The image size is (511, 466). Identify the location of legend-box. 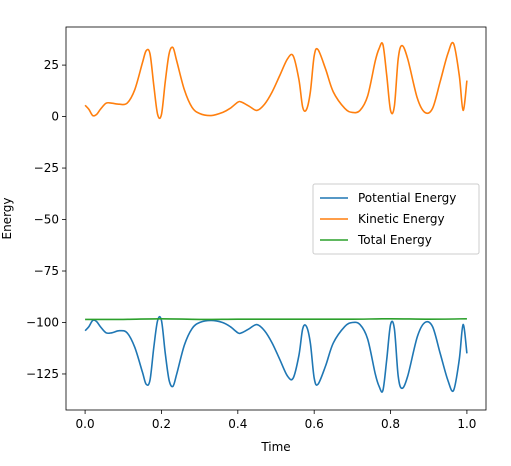
(396, 219).